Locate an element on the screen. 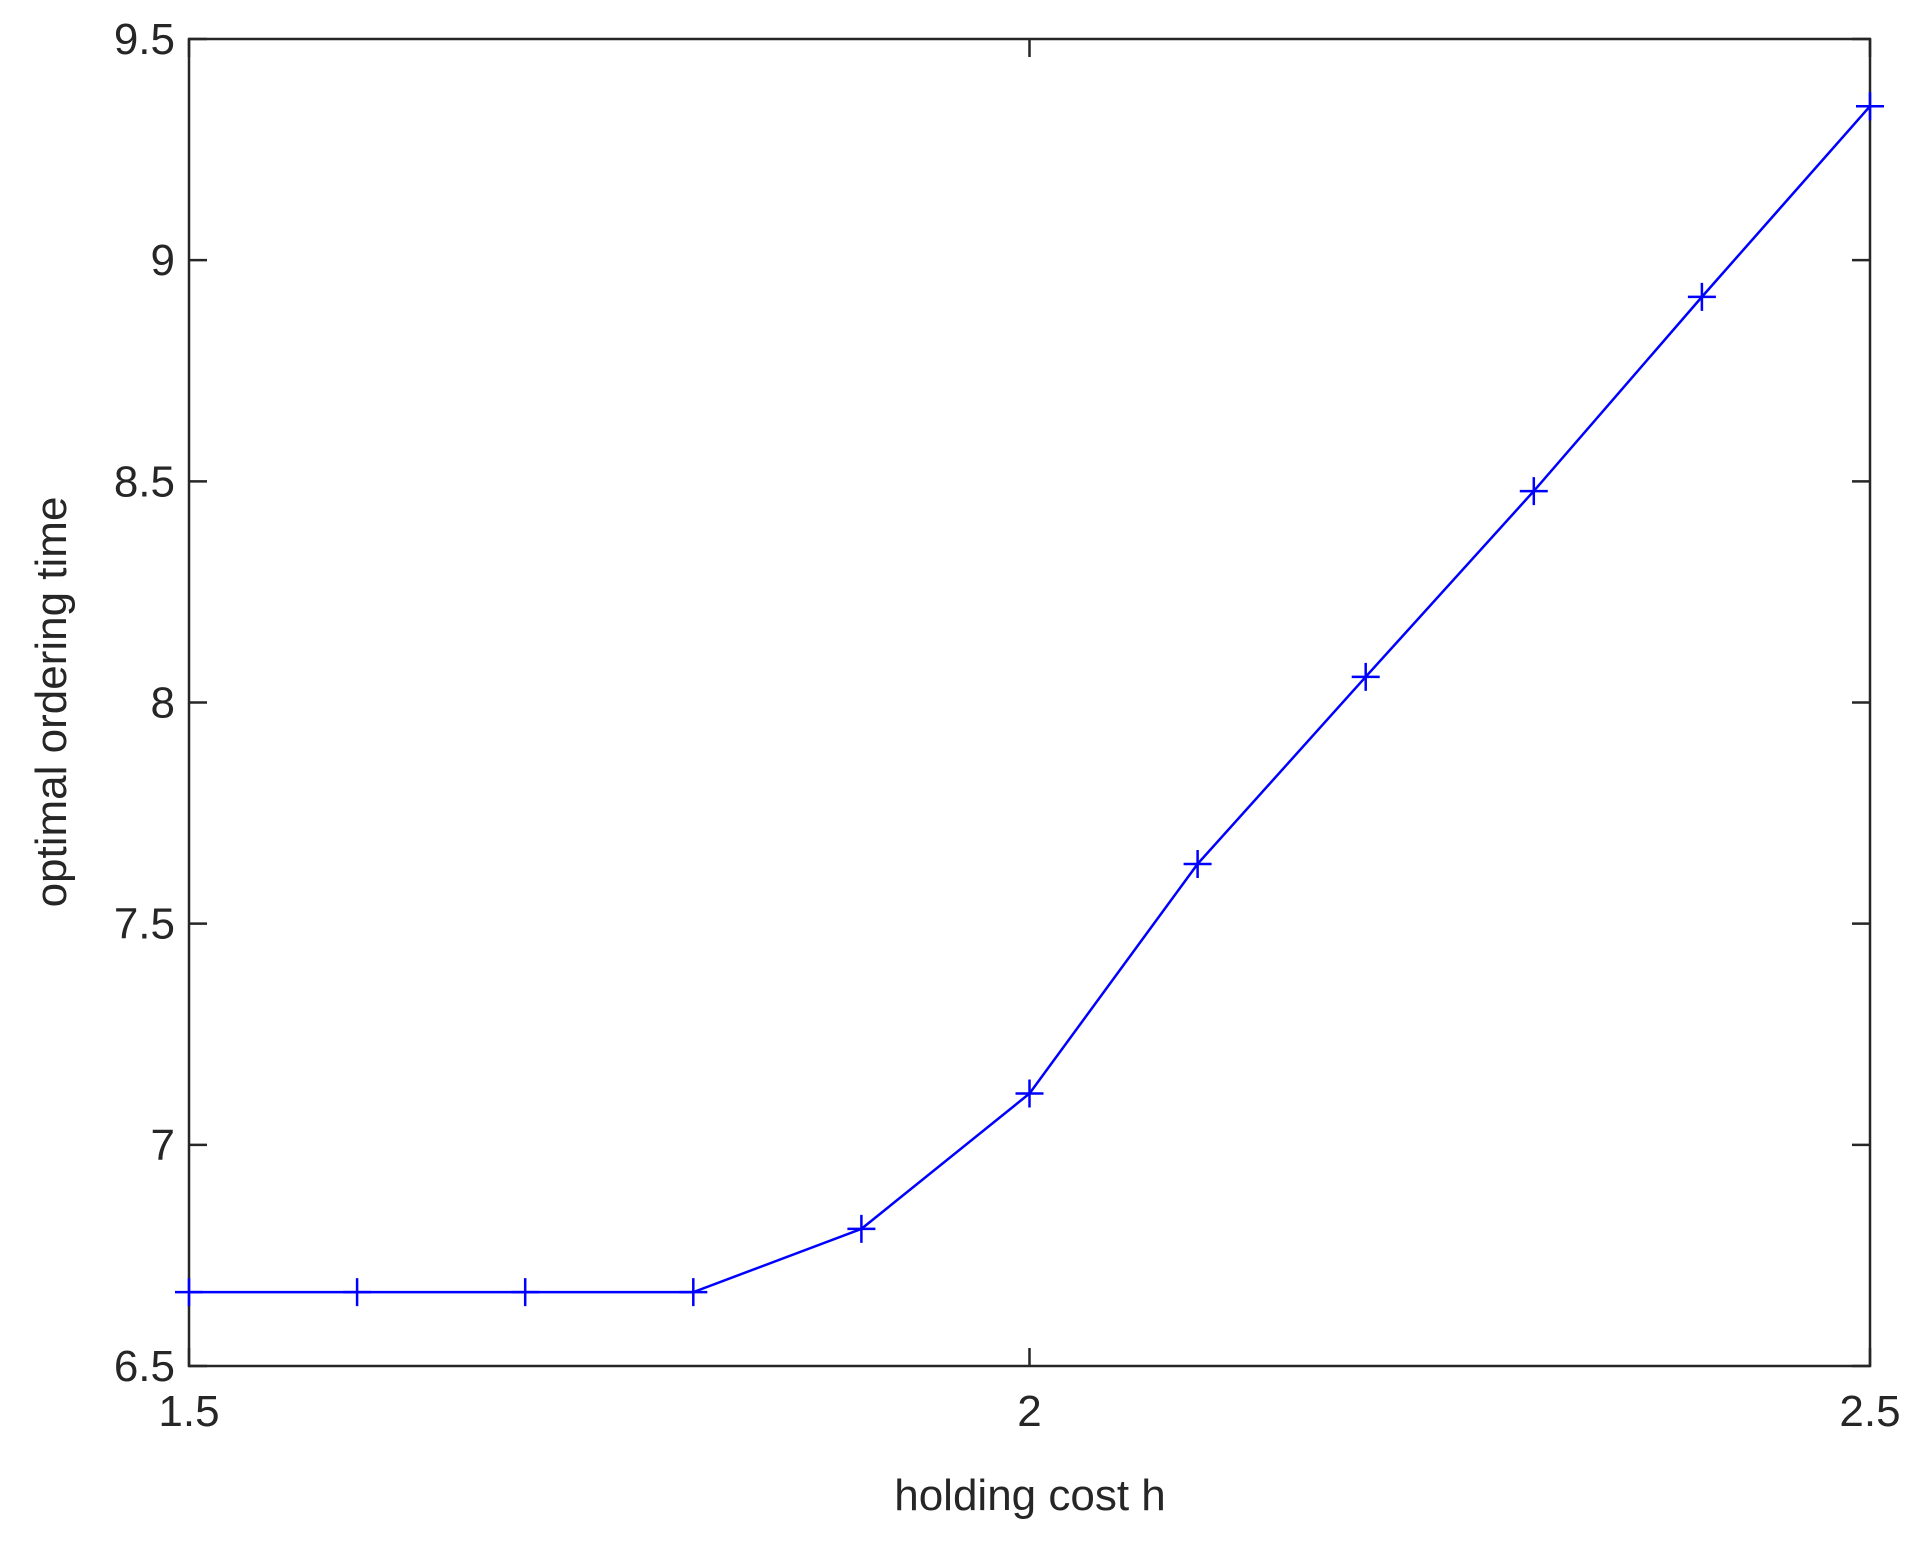  y-axis-label: optimal ordering time is located at coordinates (51, 702).